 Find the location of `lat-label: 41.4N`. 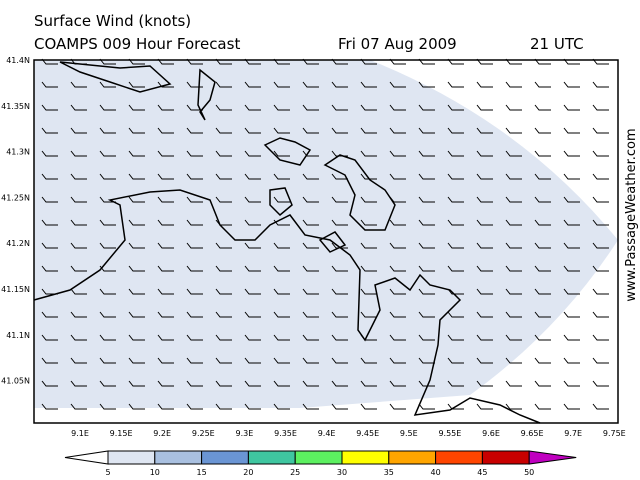

lat-label: 41.4N is located at coordinates (18, 60).